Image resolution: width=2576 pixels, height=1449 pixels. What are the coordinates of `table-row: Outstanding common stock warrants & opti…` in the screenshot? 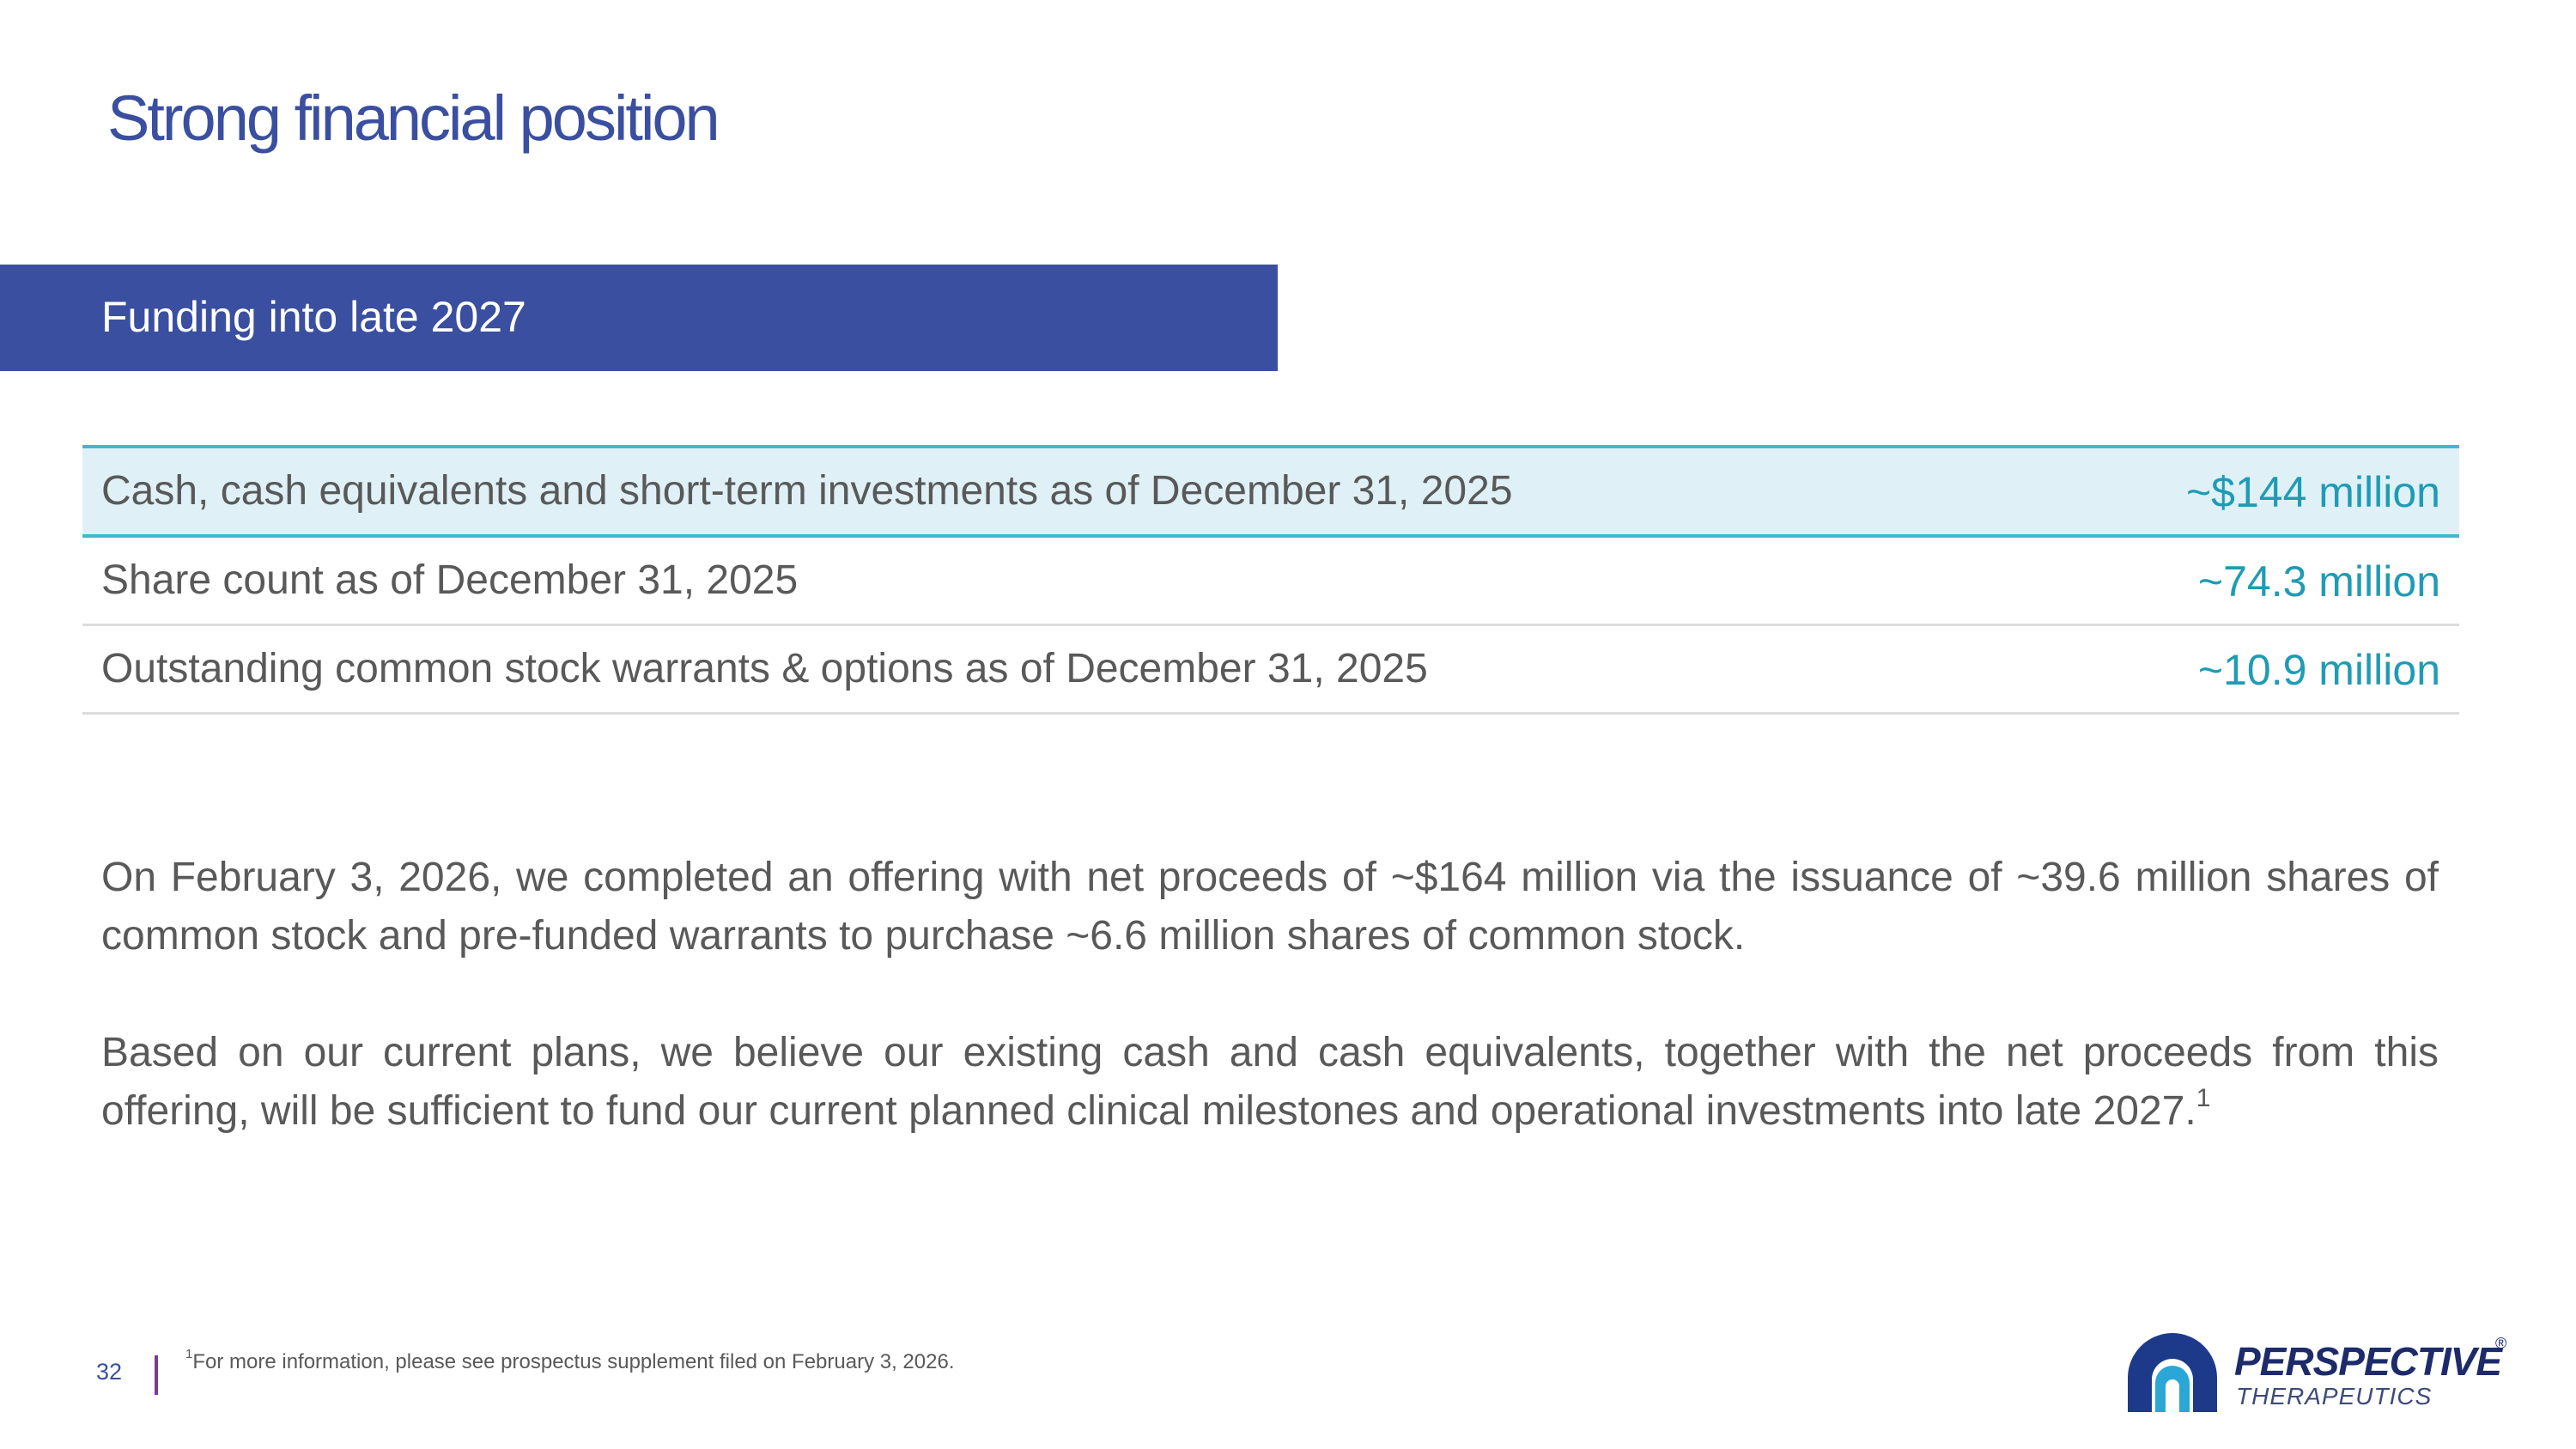 It's located at (1270, 670).